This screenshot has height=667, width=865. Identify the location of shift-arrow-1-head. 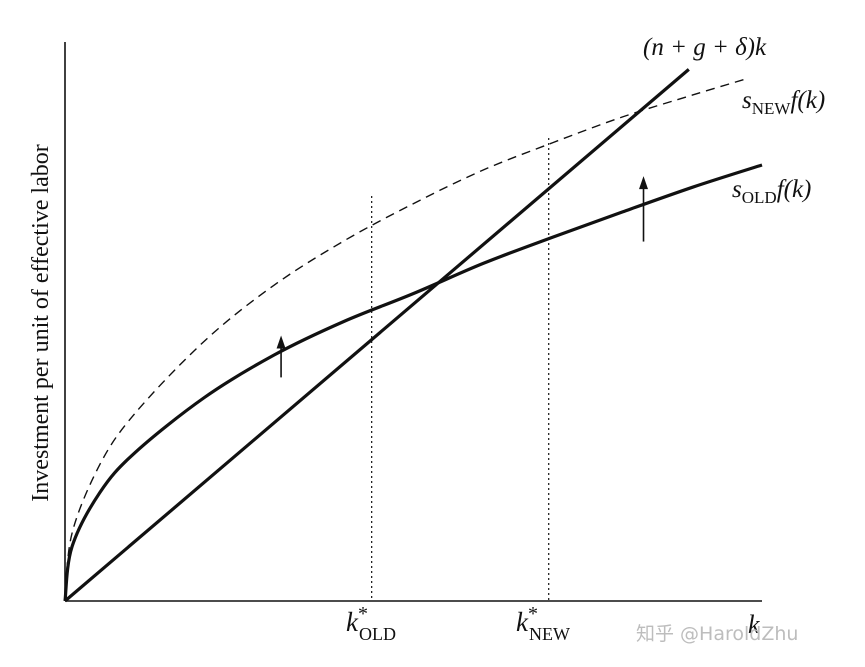
(281, 342).